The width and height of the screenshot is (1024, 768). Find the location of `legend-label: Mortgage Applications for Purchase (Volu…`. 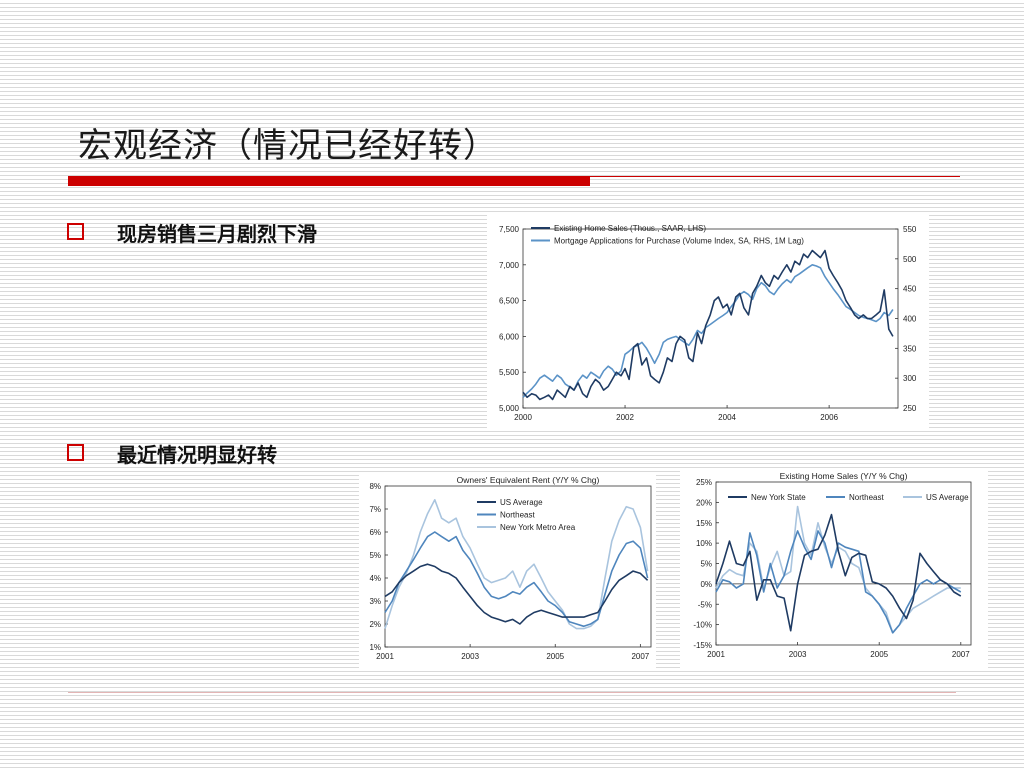

legend-label: Mortgage Applications for Purchase (Volu… is located at coordinates (679, 241).